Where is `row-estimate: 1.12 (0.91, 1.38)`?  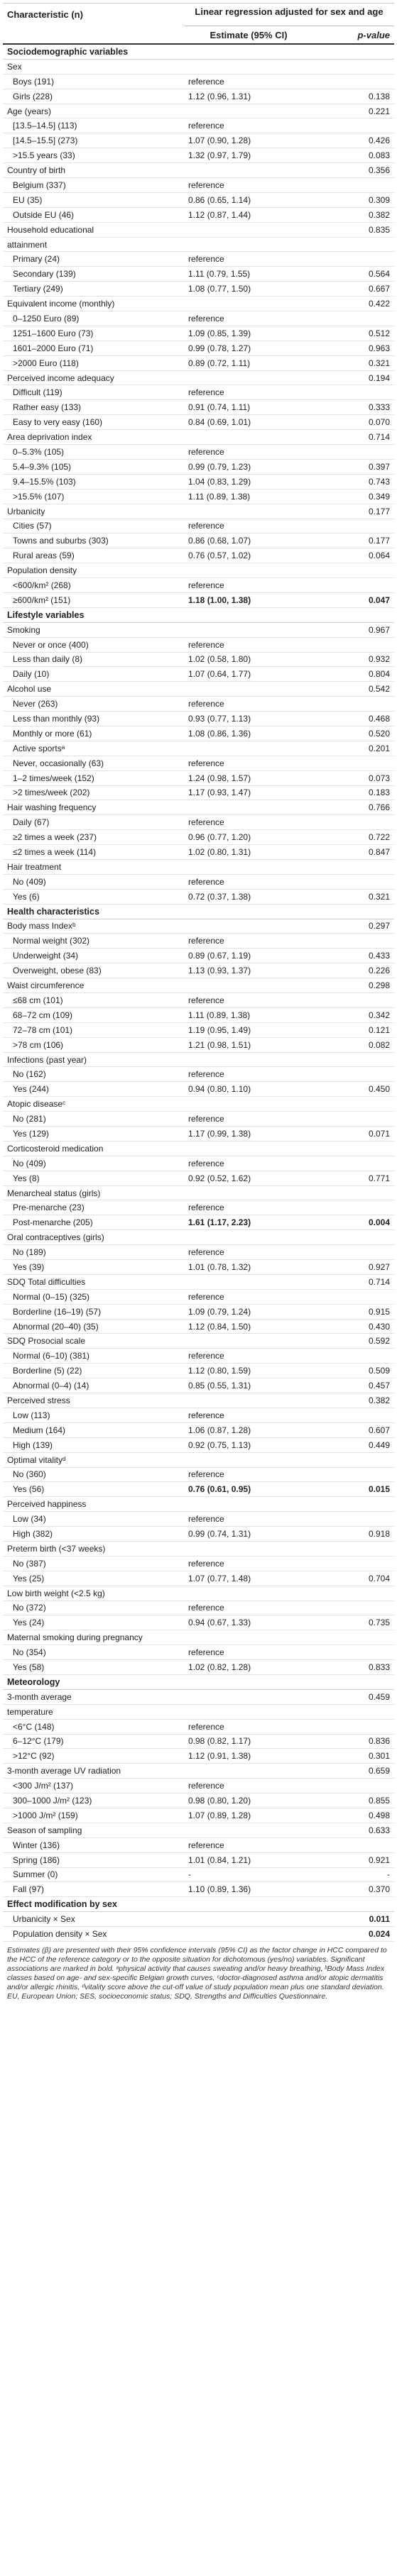
row-estimate: 1.12 (0.91, 1.38) is located at coordinates (219, 1756).